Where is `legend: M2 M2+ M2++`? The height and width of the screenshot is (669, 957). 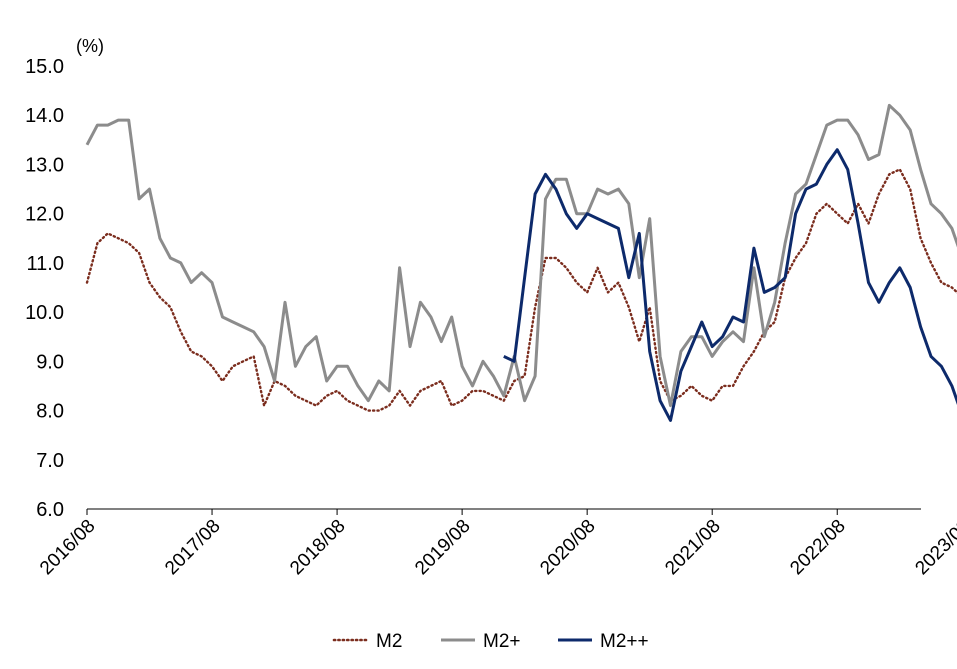
legend: M2 M2+ M2++ is located at coordinates (490, 641).